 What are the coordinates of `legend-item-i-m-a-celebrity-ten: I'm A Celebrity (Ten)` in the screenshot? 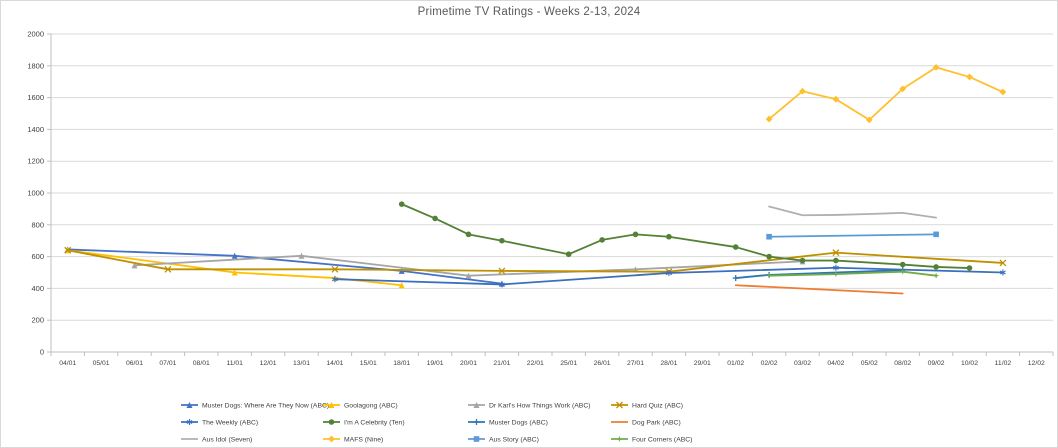 It's located at (364, 422).